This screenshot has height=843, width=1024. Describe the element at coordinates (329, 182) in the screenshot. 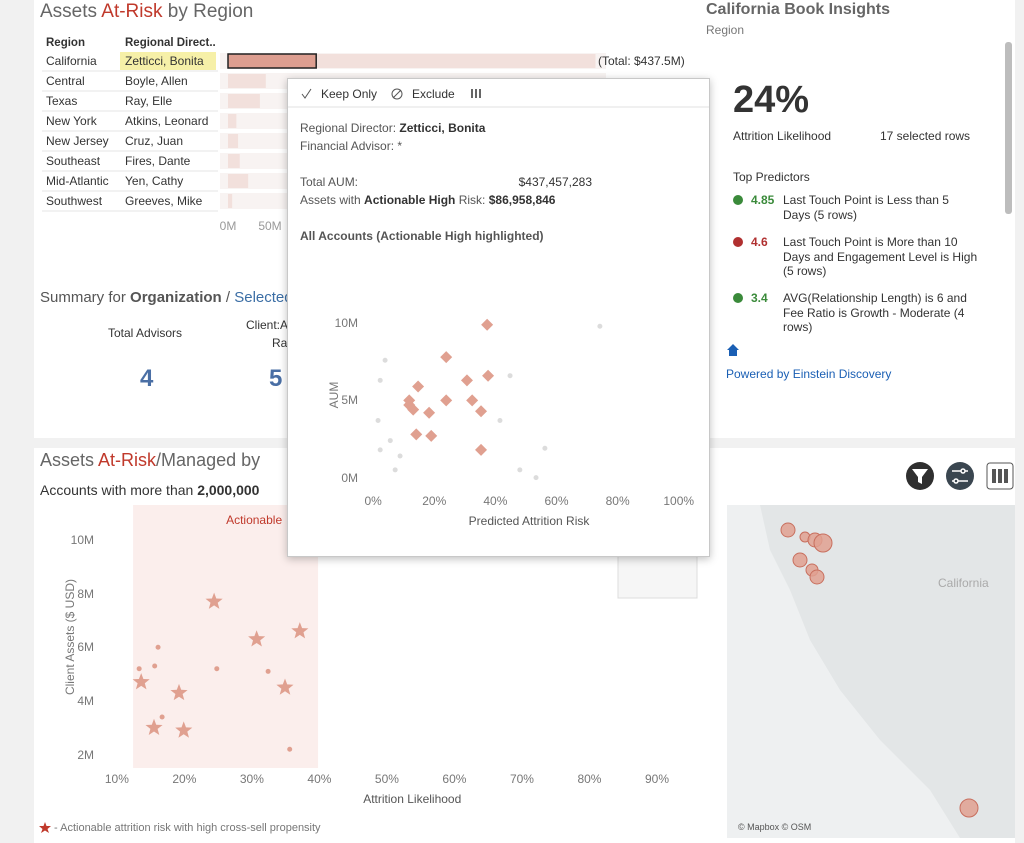

I see `field-label: Total AUM:` at that location.